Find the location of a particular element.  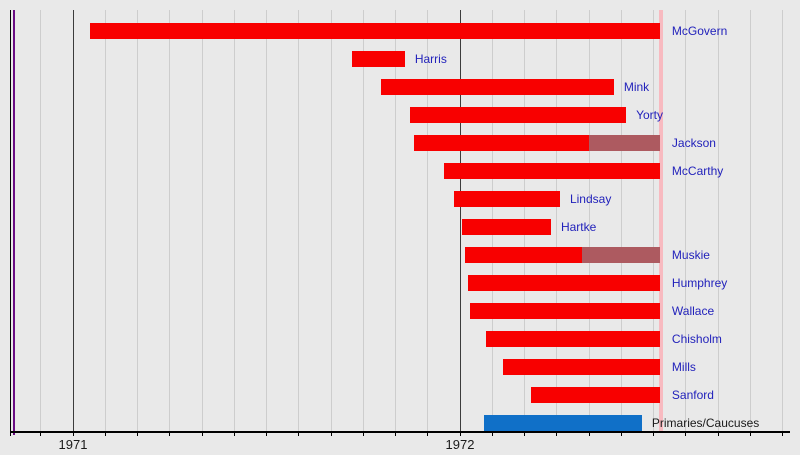

bar-jackson is located at coordinates (501, 143).